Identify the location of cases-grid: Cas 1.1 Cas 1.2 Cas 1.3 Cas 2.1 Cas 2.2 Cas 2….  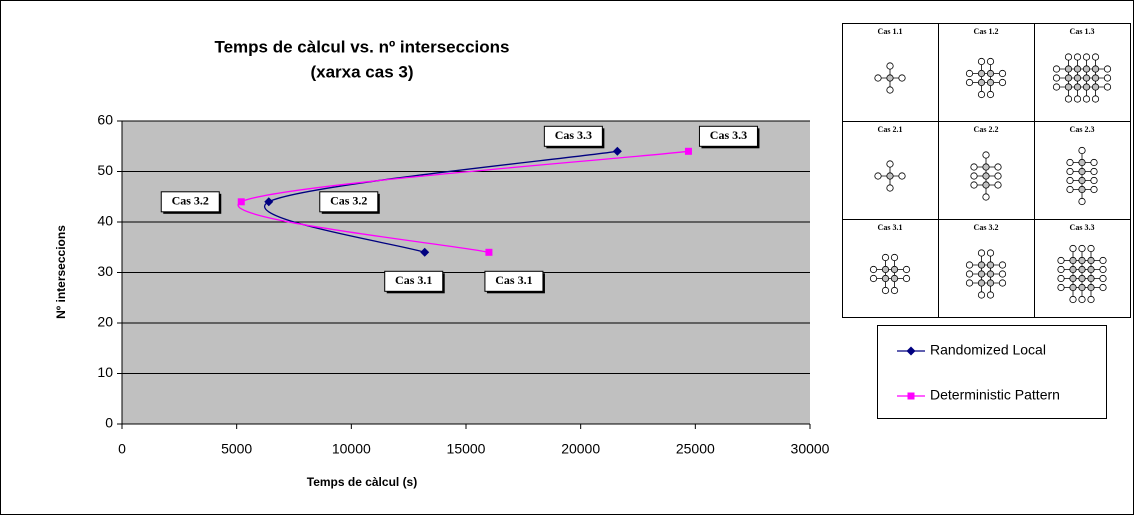
(986, 170).